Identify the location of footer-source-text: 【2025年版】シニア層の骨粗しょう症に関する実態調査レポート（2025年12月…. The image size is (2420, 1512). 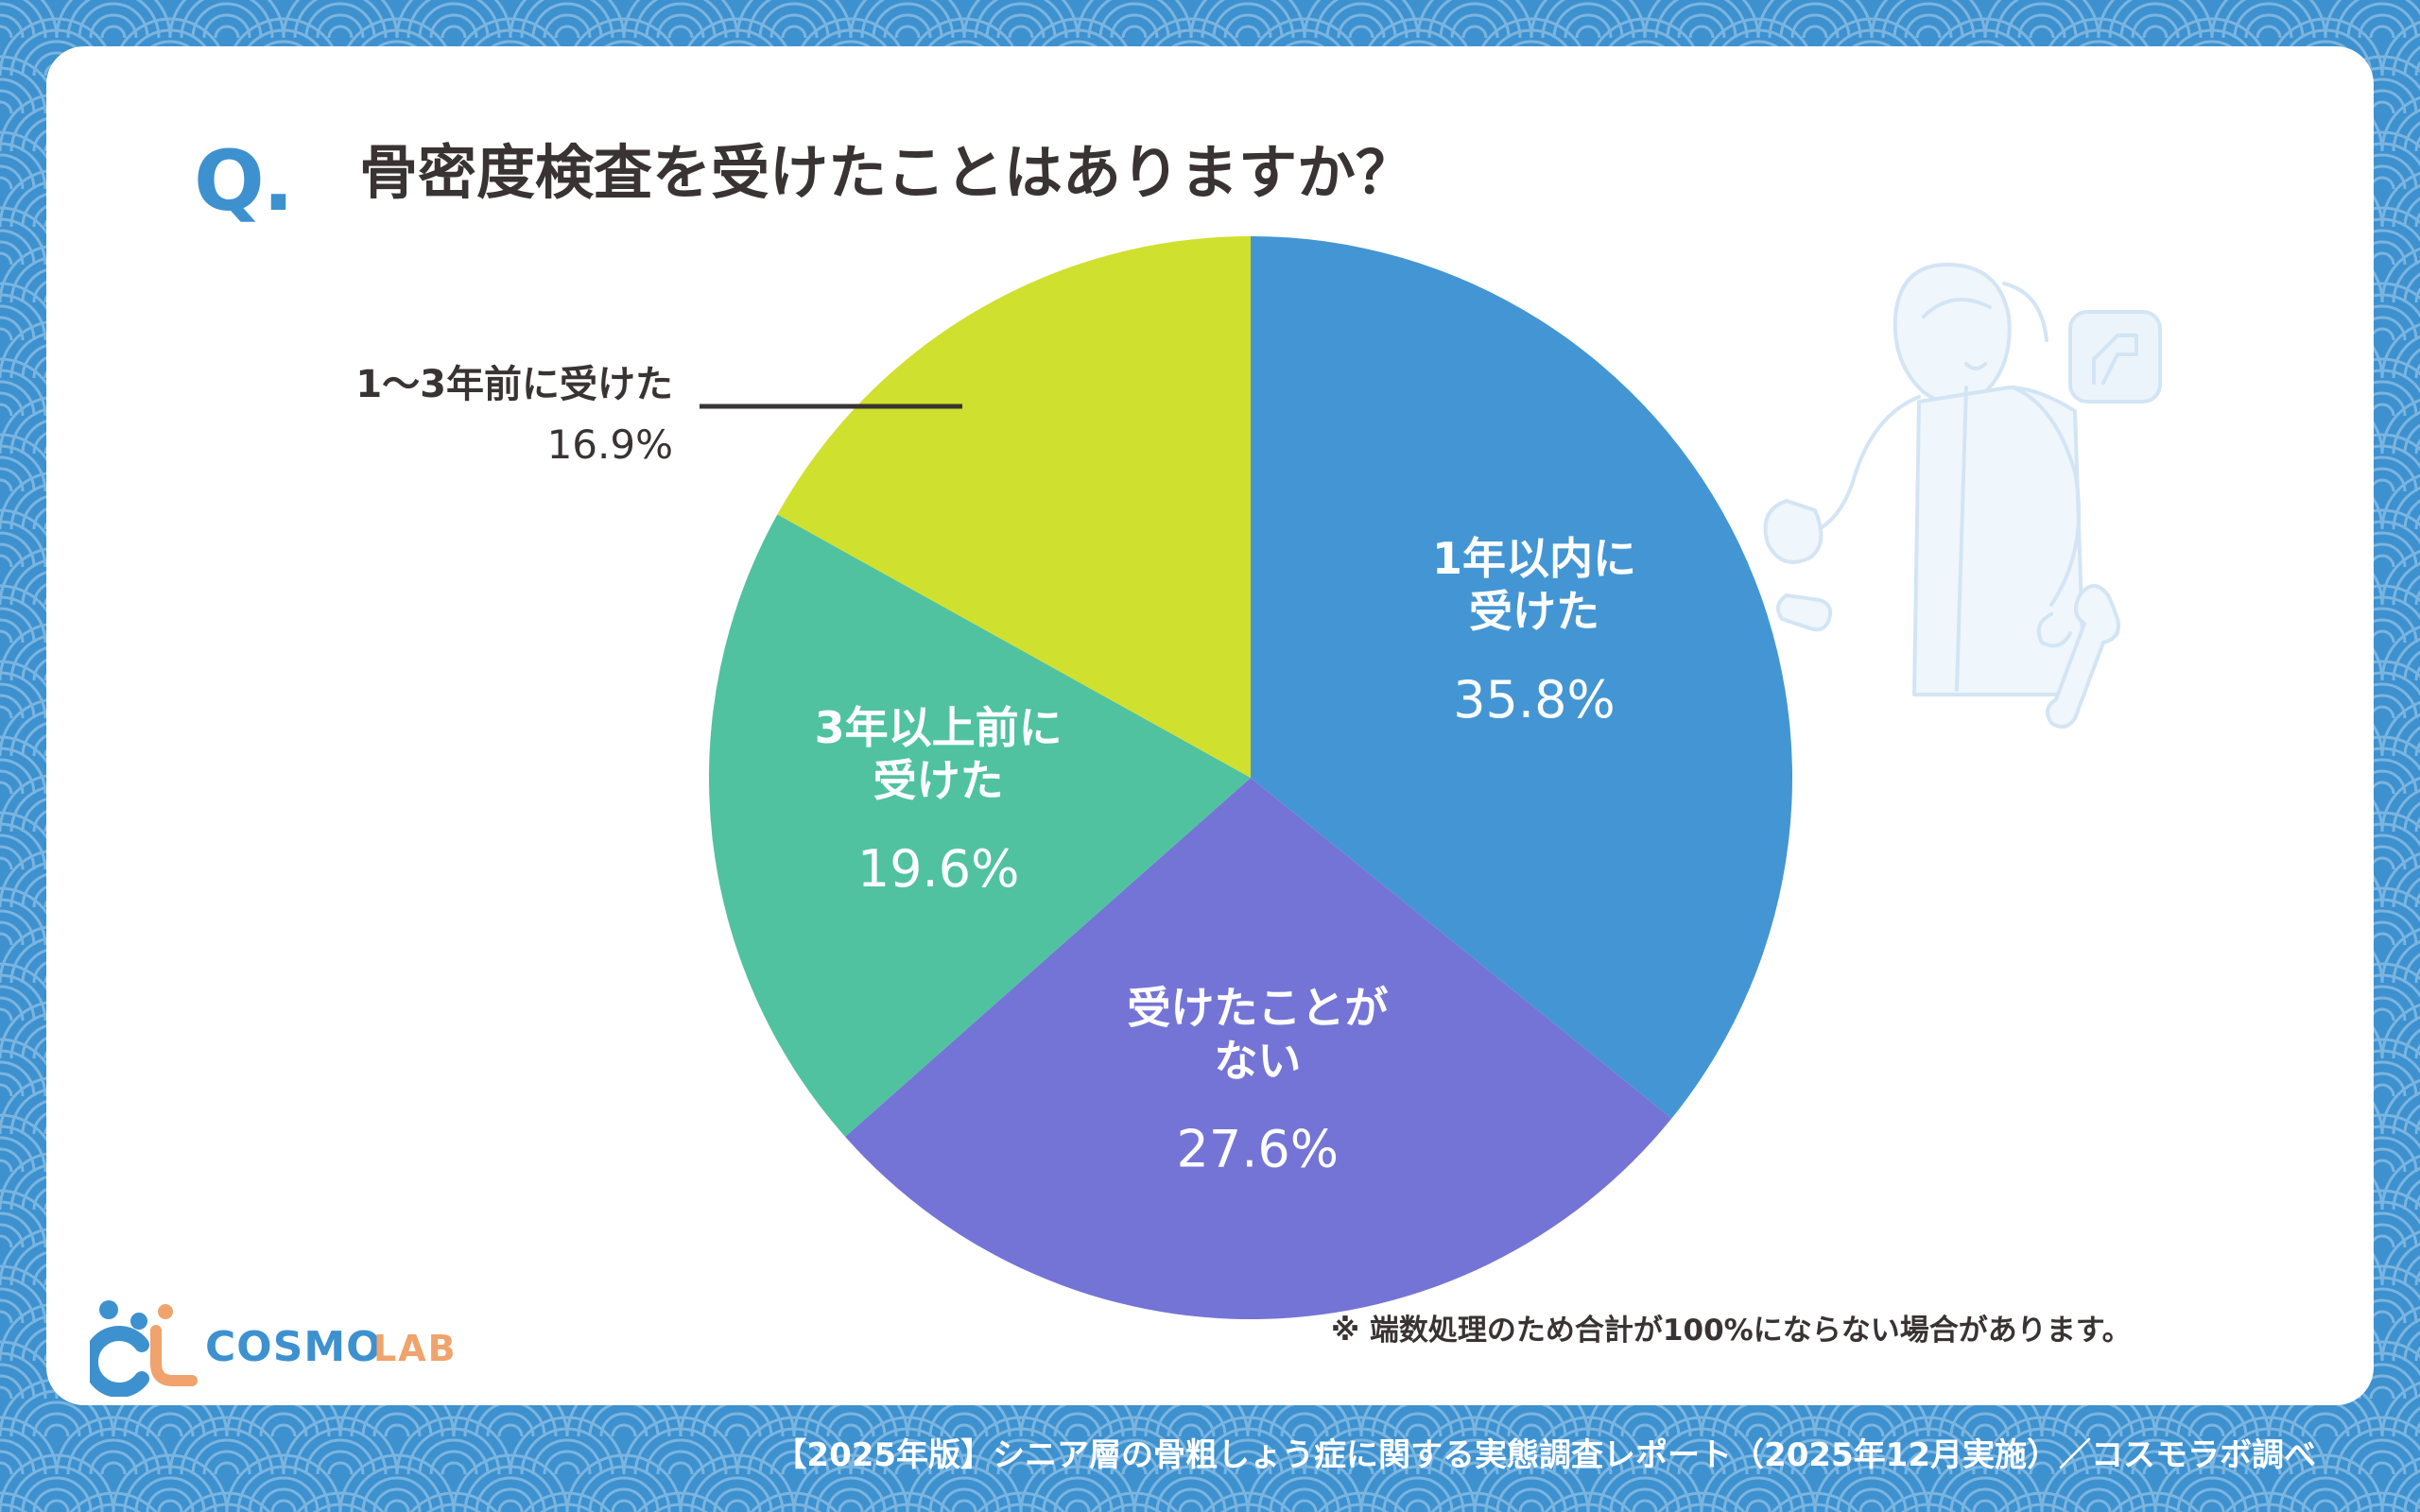
(1545, 1455).